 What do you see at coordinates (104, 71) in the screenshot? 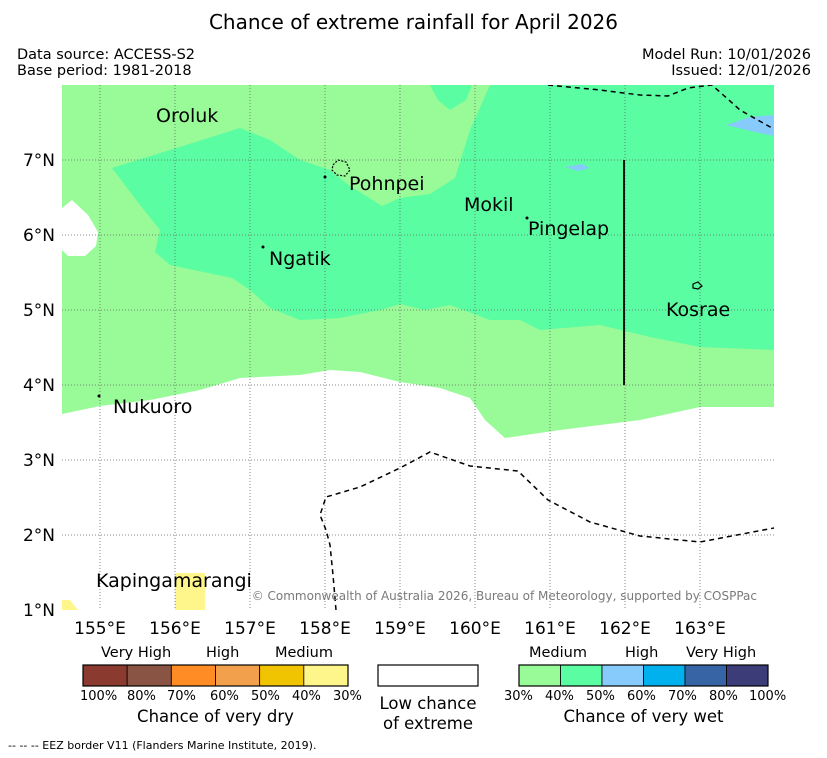
I see `base-period: Base period: 1981-2018` at bounding box center [104, 71].